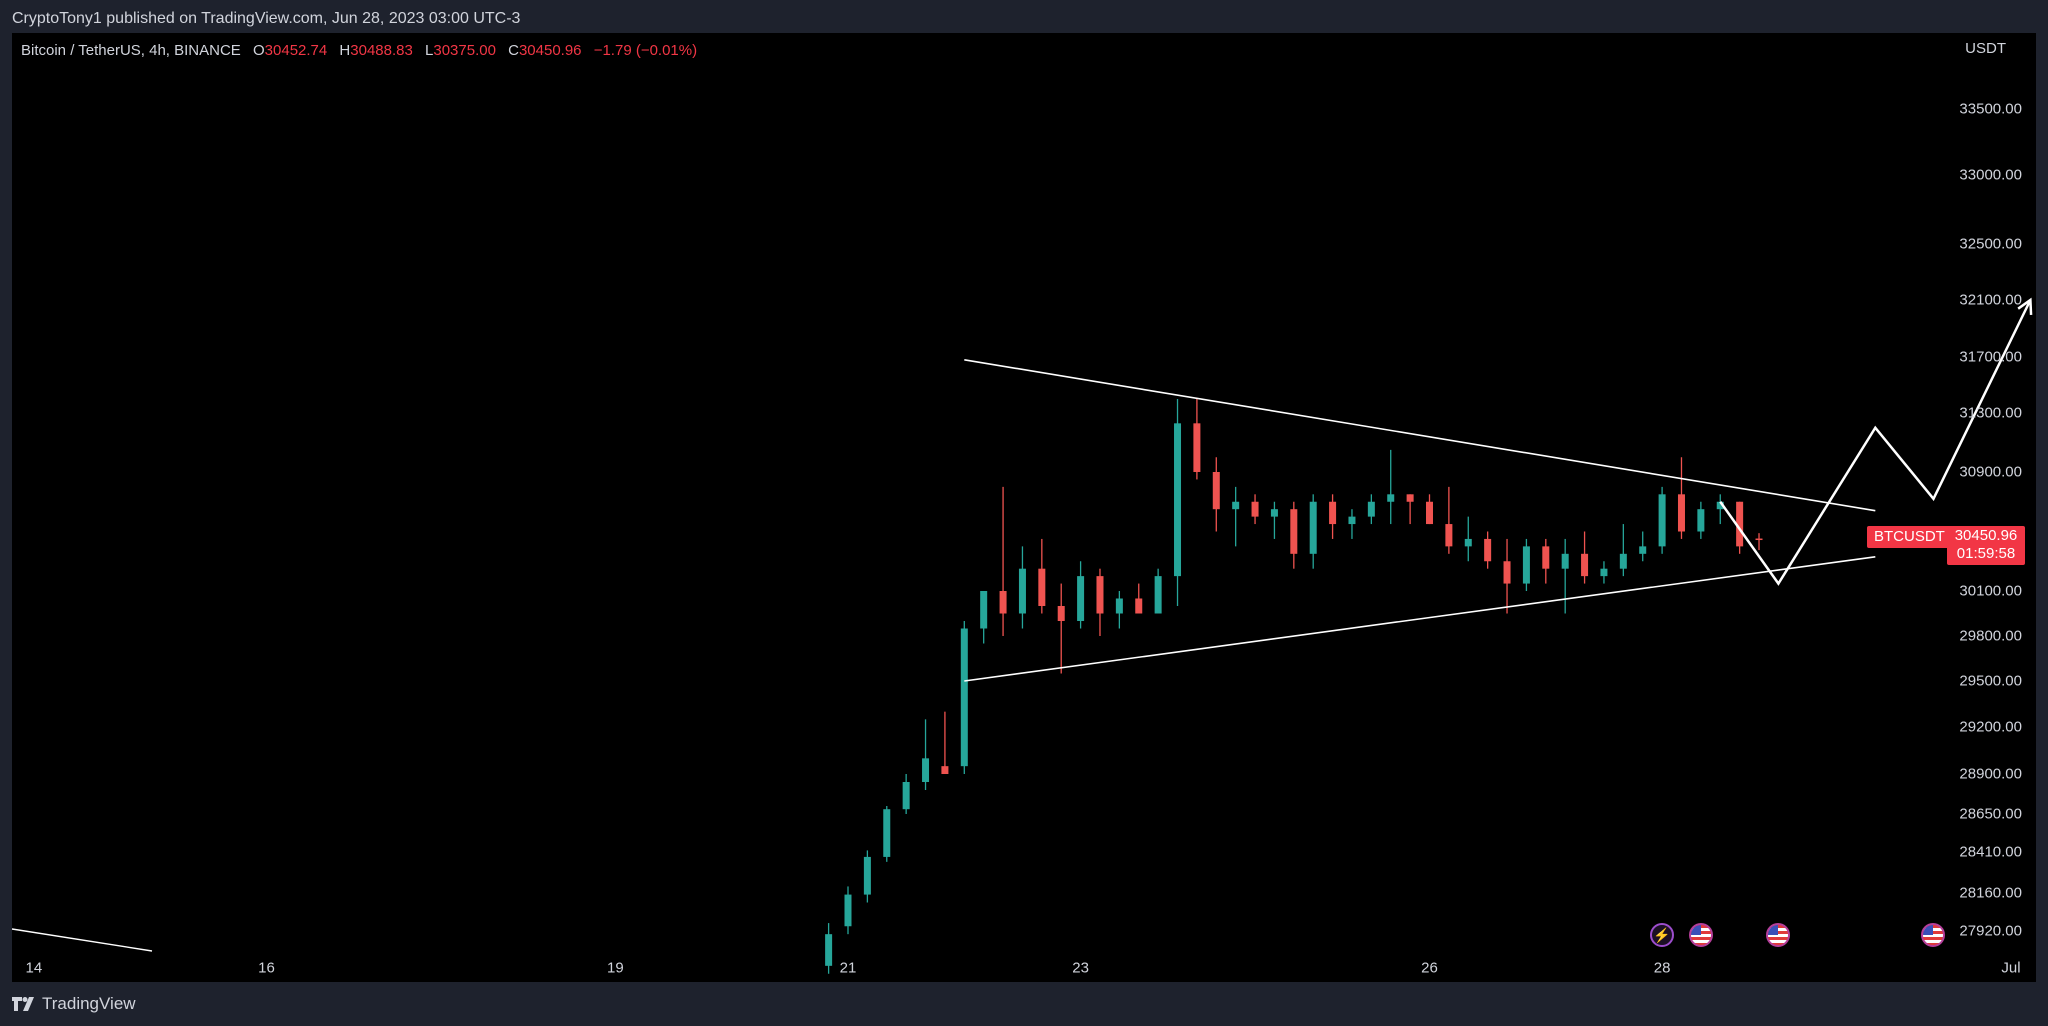 This screenshot has height=1026, width=2048. I want to click on time-tick-label: 26, so click(1429, 968).